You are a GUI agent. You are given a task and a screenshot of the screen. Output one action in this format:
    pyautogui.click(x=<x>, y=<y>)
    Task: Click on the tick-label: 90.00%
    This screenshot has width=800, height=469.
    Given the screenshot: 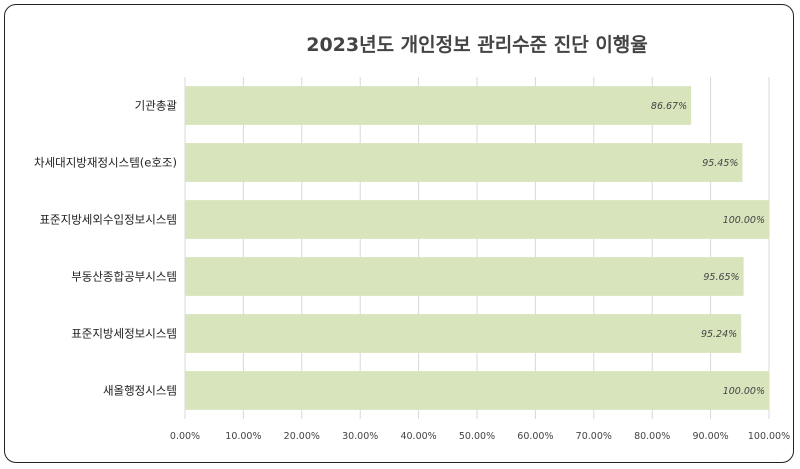 What is the action you would take?
    pyautogui.click(x=710, y=436)
    